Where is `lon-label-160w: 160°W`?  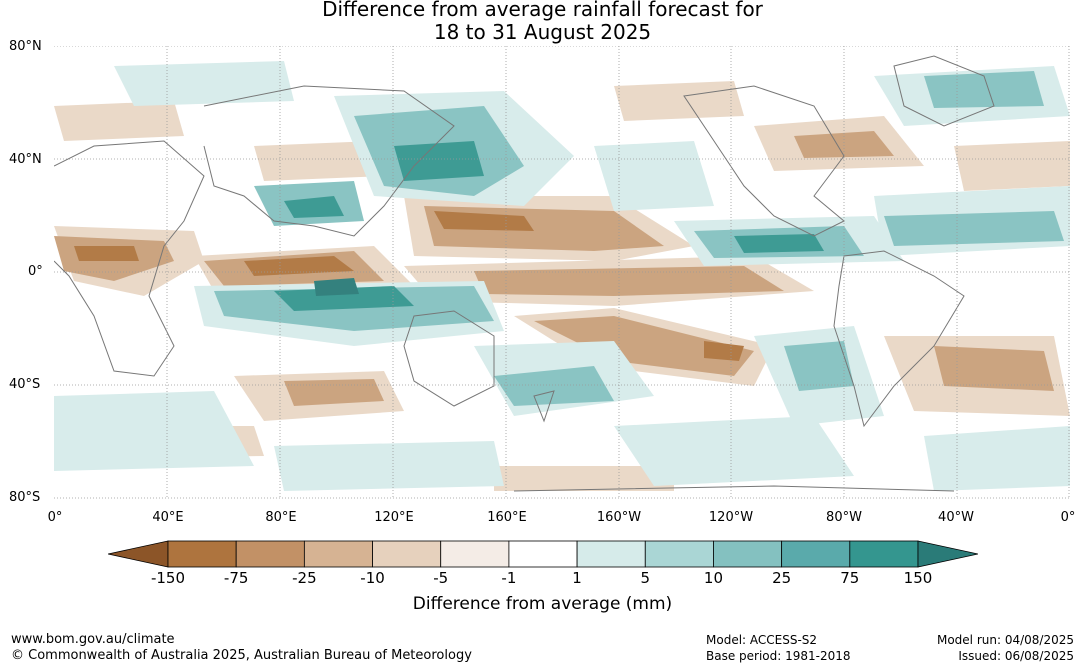 lon-label-160w: 160°W is located at coordinates (619, 517).